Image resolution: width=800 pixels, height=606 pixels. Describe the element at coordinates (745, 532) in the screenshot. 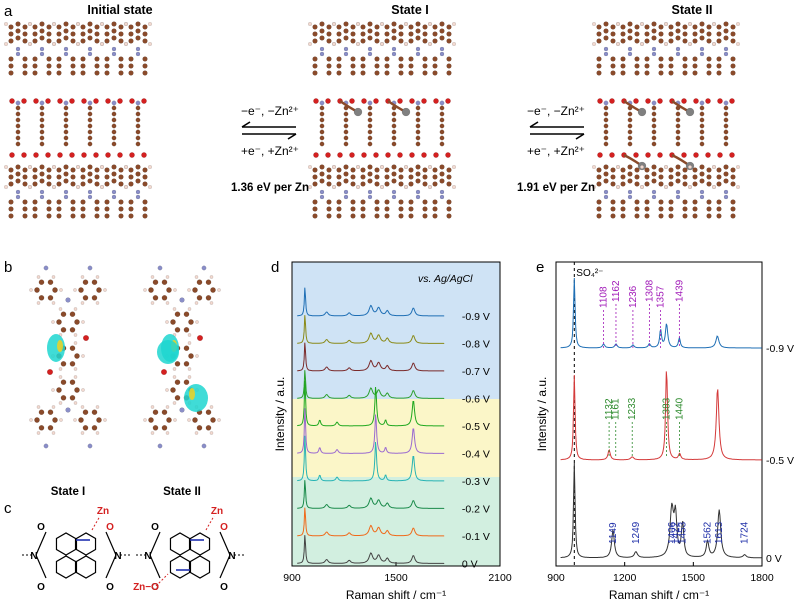

I see `peak-label: 1724` at that location.